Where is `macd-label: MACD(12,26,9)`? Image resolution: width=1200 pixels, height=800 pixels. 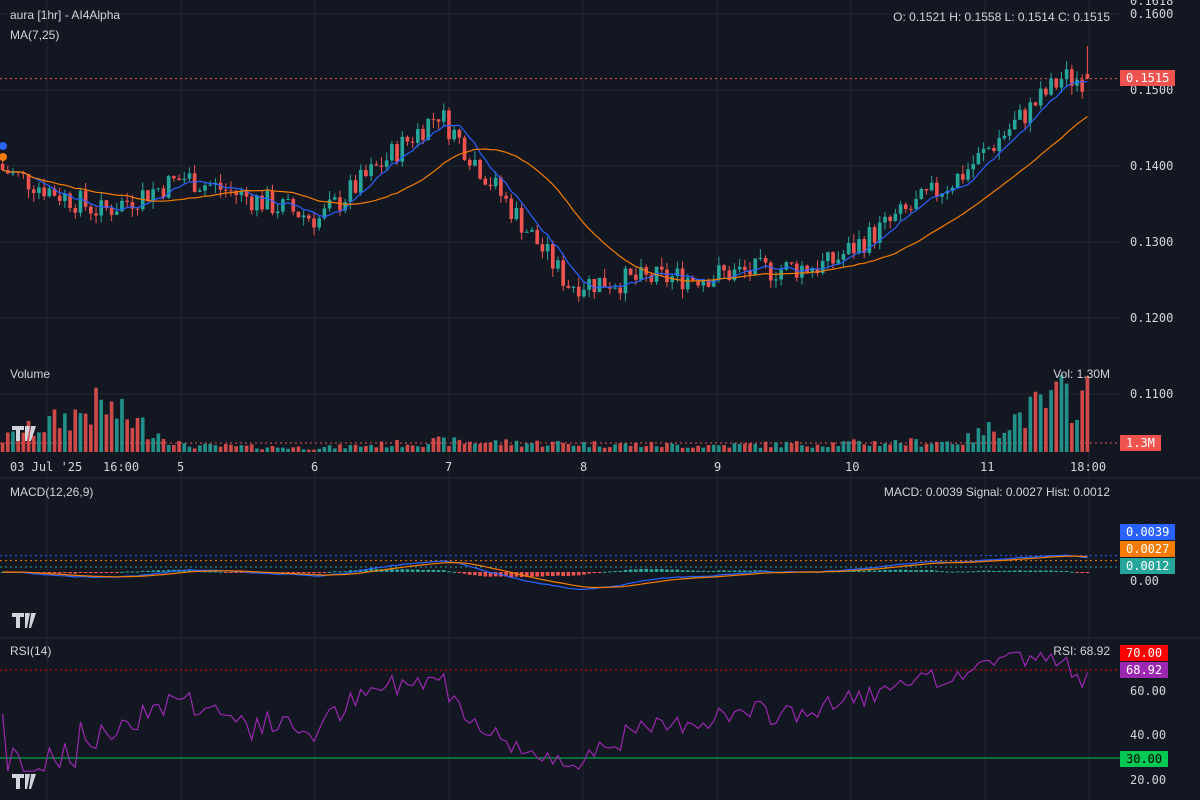
macd-label: MACD(12,26,9) is located at coordinates (52, 492).